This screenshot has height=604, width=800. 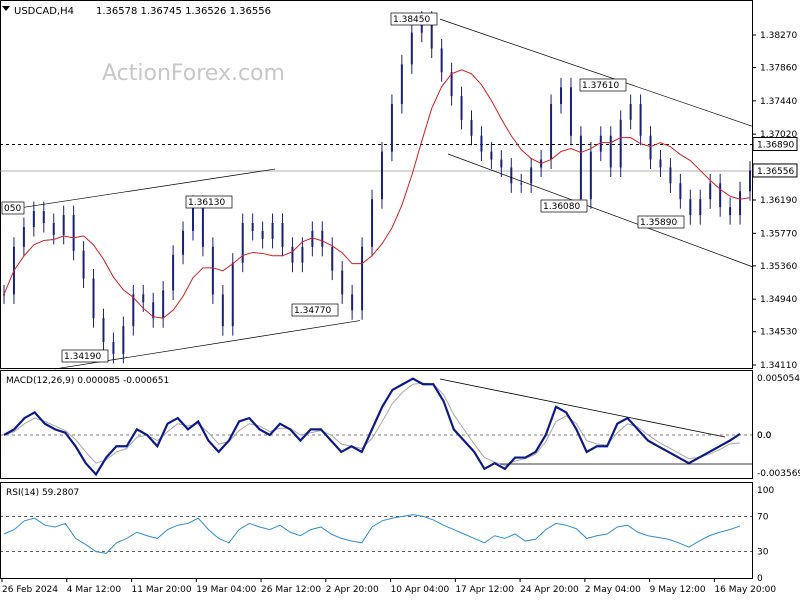 I want to click on reference-price-box, so click(x=775, y=143).